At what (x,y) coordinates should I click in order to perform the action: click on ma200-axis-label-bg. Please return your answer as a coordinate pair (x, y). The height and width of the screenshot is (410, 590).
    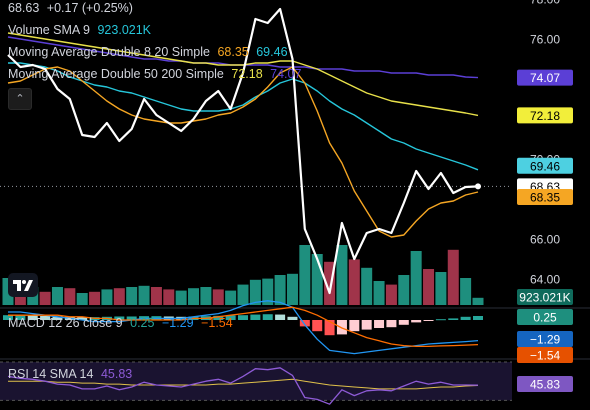
    Looking at the image, I should click on (545, 77).